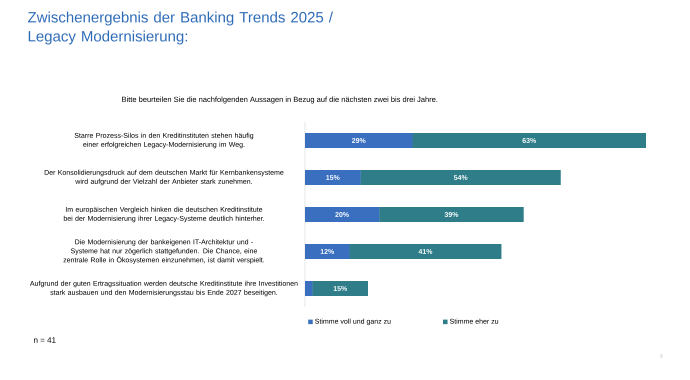 The height and width of the screenshot is (380, 690). Describe the element at coordinates (180, 28) in the screenshot. I see `text: Zwischenergebnis der Banking Trends 2025 / Legacy Modernisierung:` at that location.